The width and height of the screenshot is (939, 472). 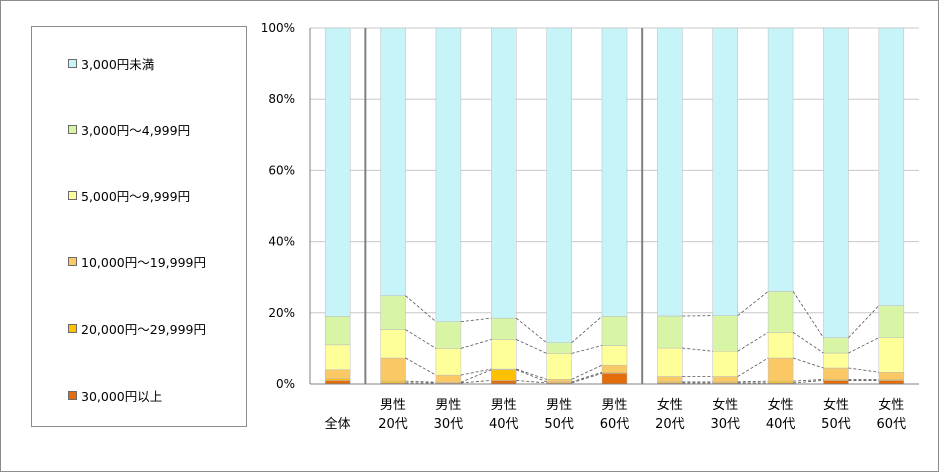 I want to click on y-tick-label: 40%, so click(x=281, y=242).